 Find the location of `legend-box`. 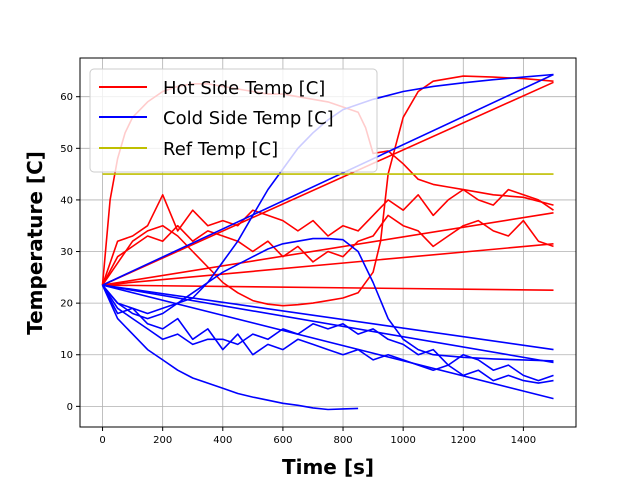

legend-box is located at coordinates (233, 120).